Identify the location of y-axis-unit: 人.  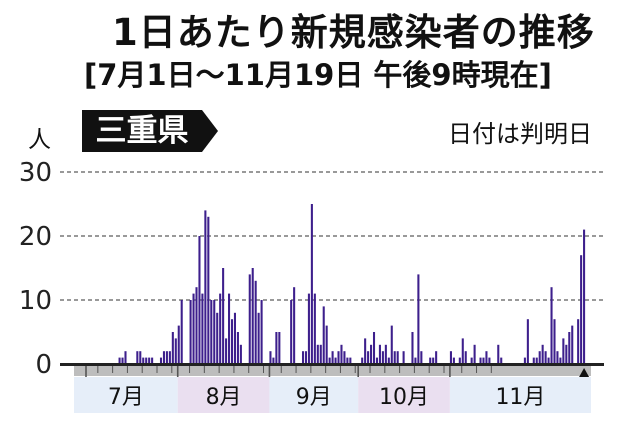
(39, 140).